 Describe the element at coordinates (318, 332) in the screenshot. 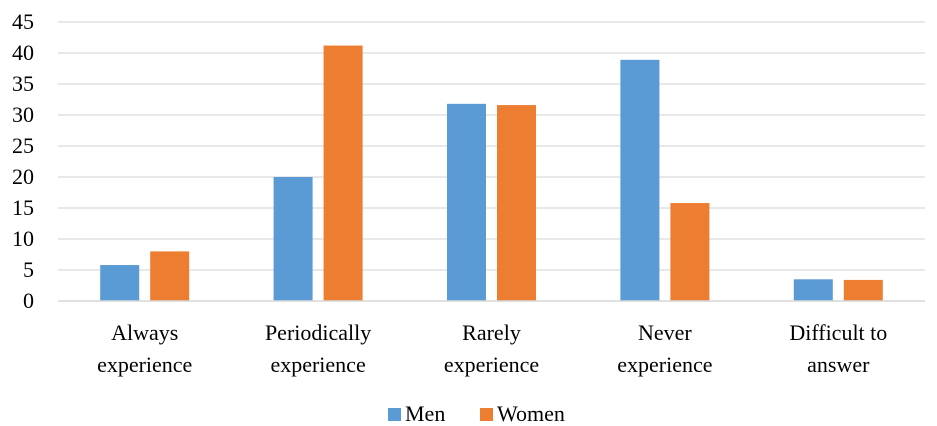

I see `x-category-label-line: Periodically` at that location.